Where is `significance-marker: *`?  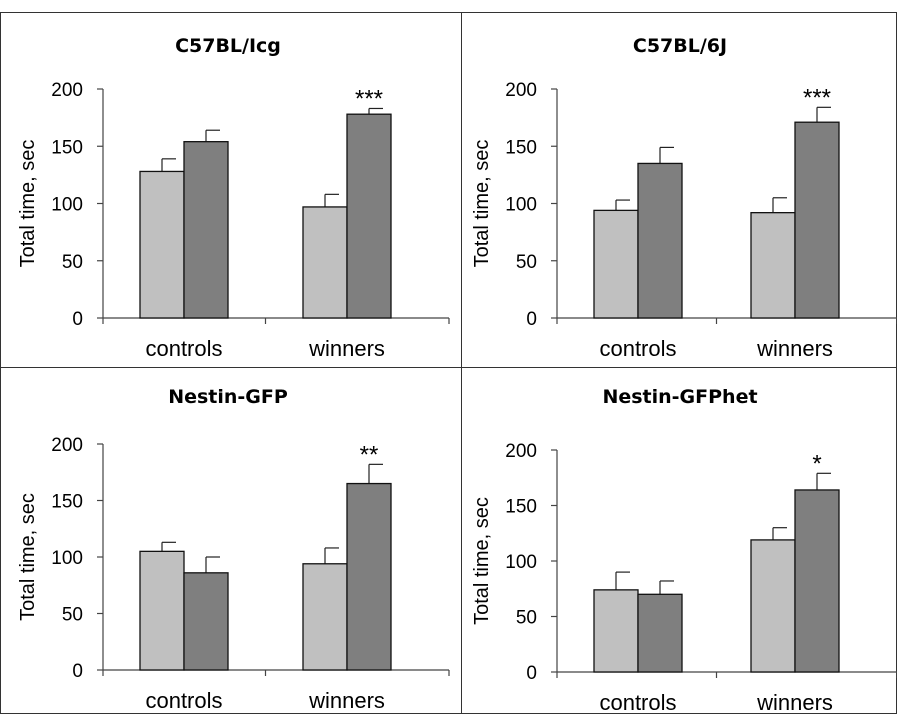 significance-marker: * is located at coordinates (816, 463).